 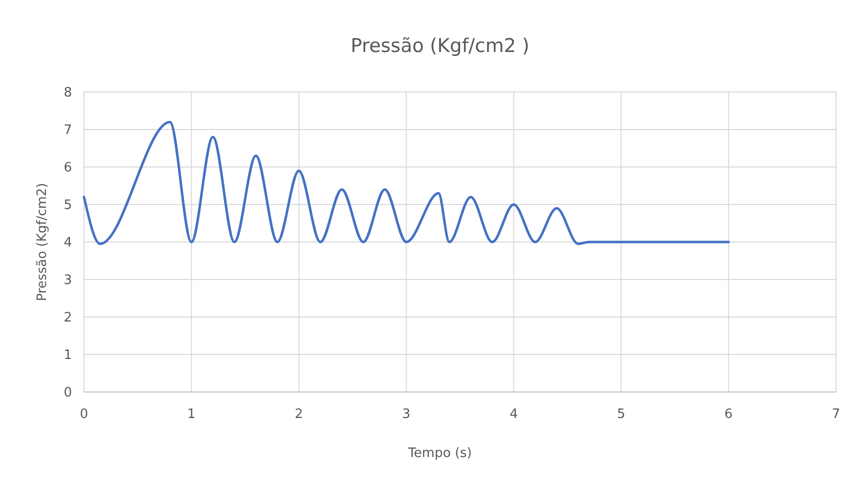 What do you see at coordinates (68, 168) in the screenshot?
I see `y-tick-label: 6` at bounding box center [68, 168].